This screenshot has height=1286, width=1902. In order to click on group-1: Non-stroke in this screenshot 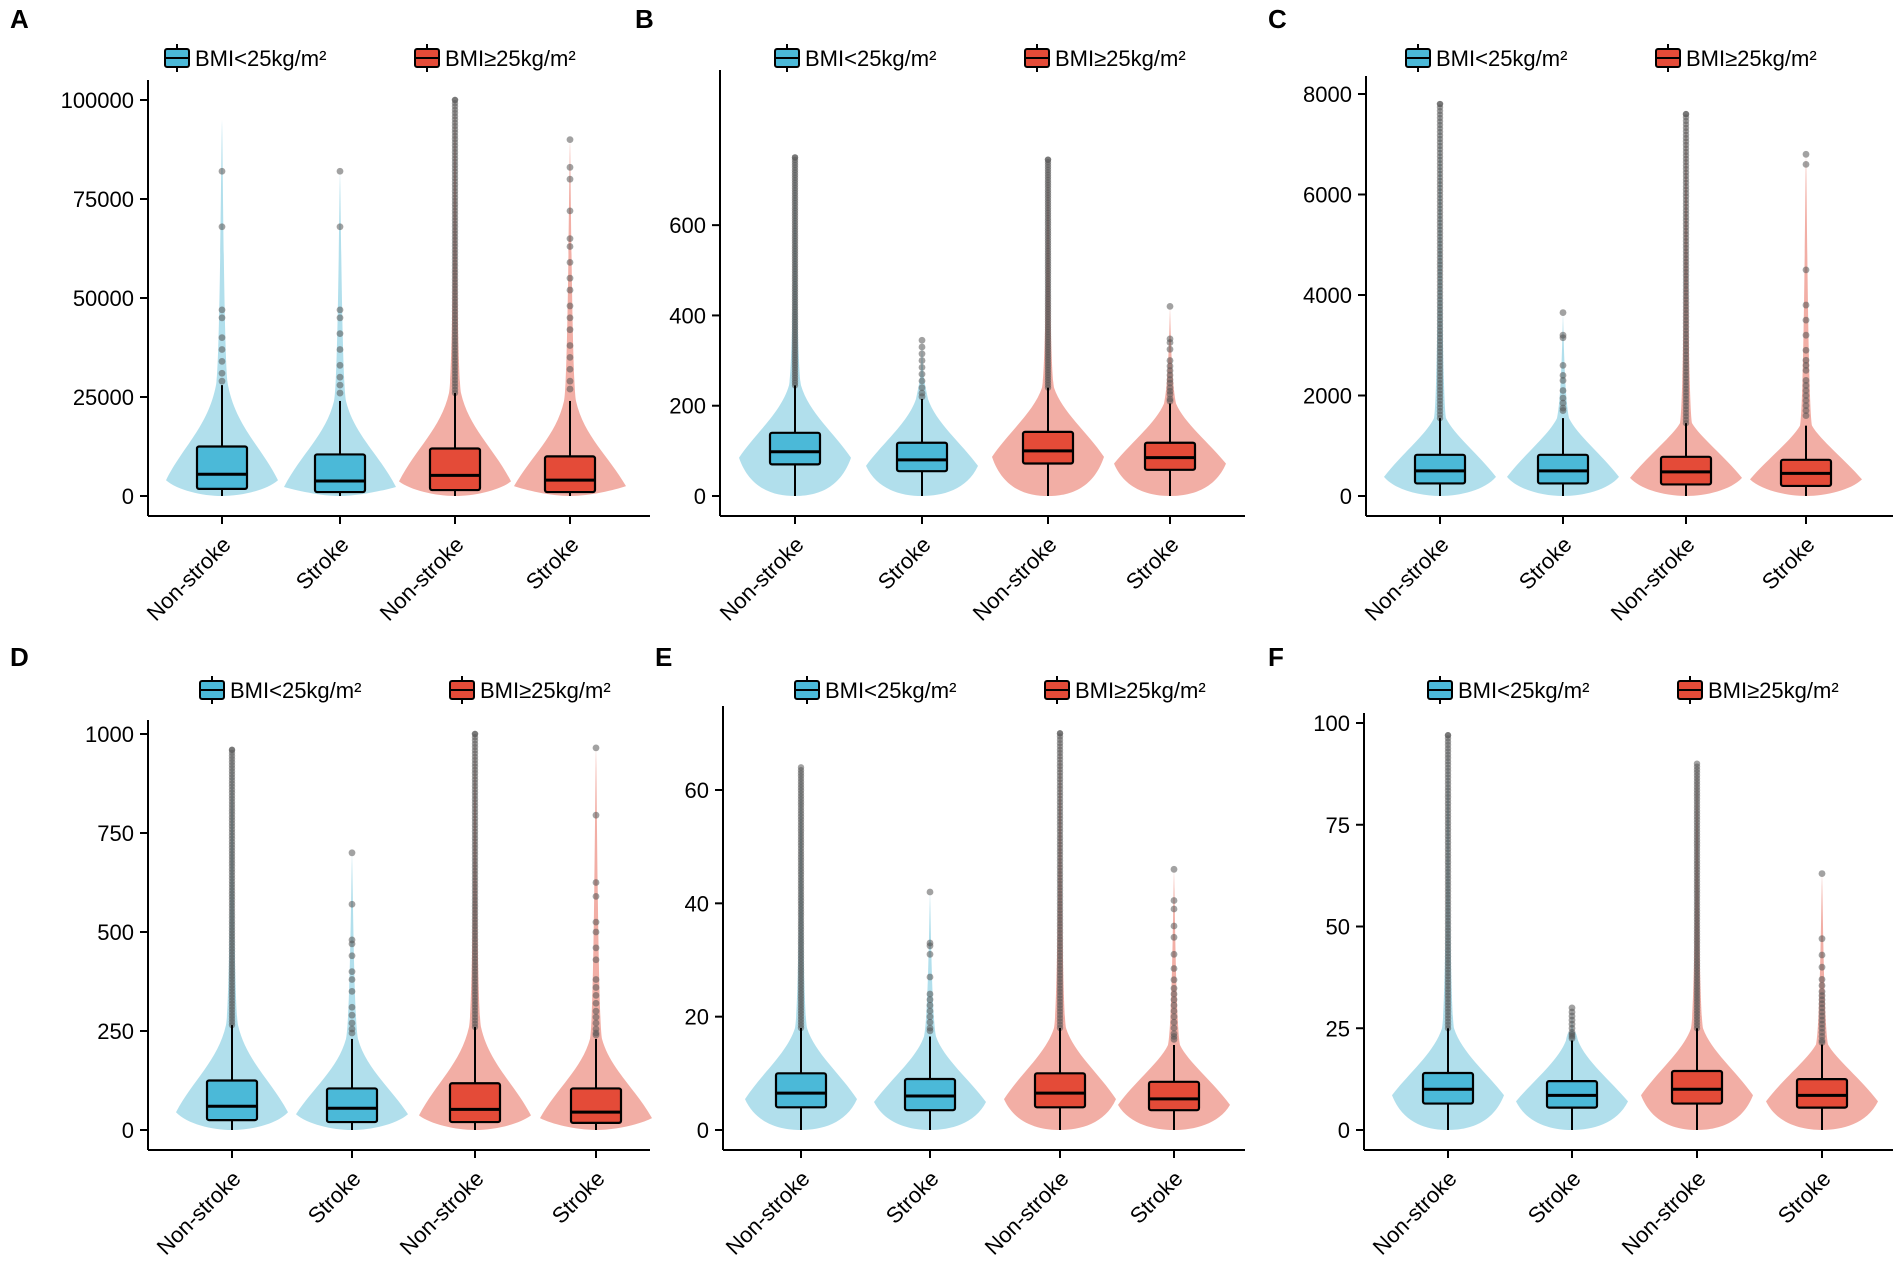, I will do `click(220, 1003)`.